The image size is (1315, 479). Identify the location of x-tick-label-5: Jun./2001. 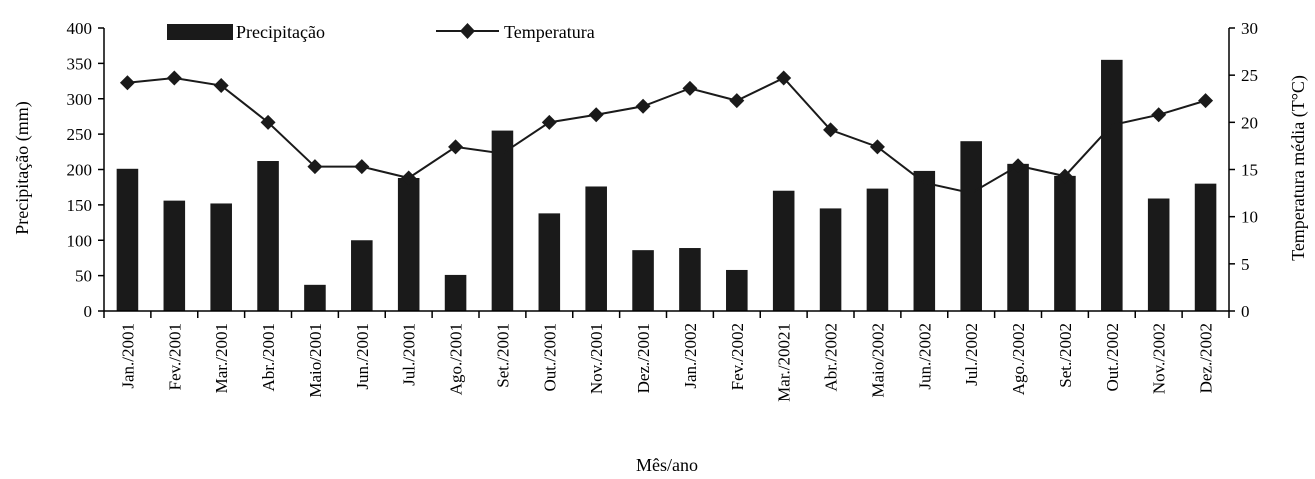
(362, 356).